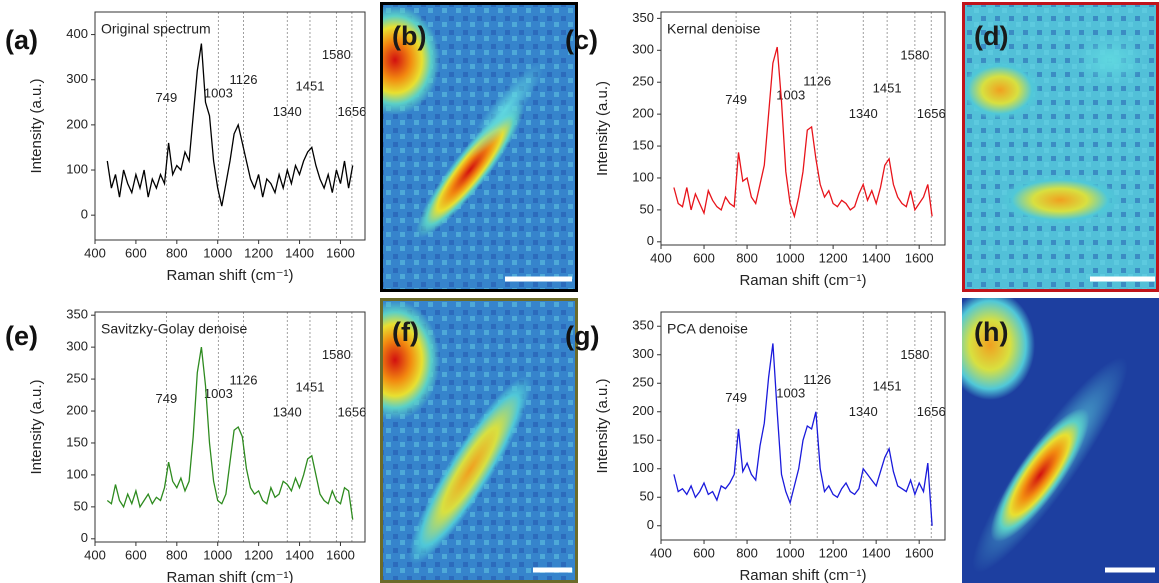 This screenshot has height=583, width=1159. I want to click on panel-label: (c), so click(581, 40).